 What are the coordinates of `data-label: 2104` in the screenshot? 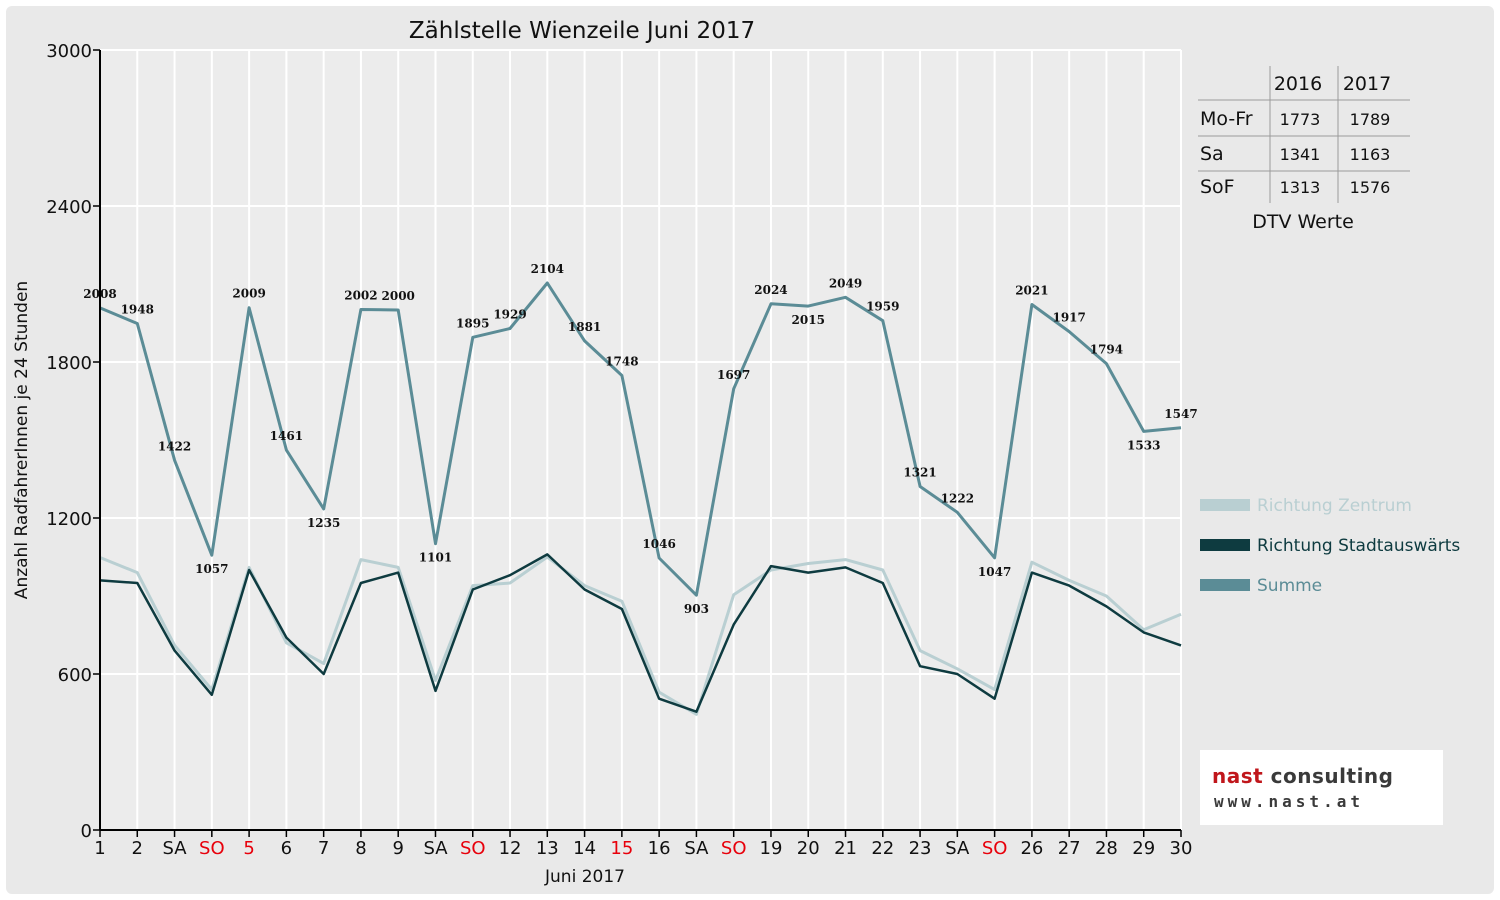 It's located at (547, 269).